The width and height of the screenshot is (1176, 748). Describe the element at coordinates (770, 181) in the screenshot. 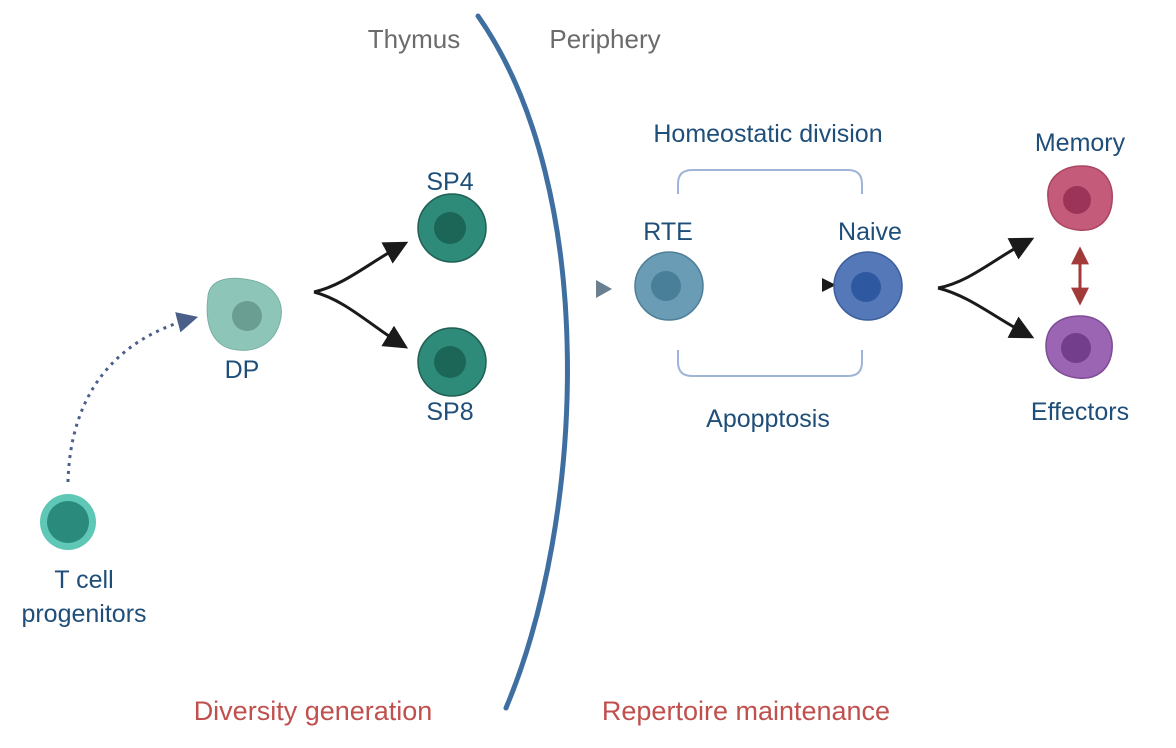

I see `homeostatic-division-bracket` at that location.